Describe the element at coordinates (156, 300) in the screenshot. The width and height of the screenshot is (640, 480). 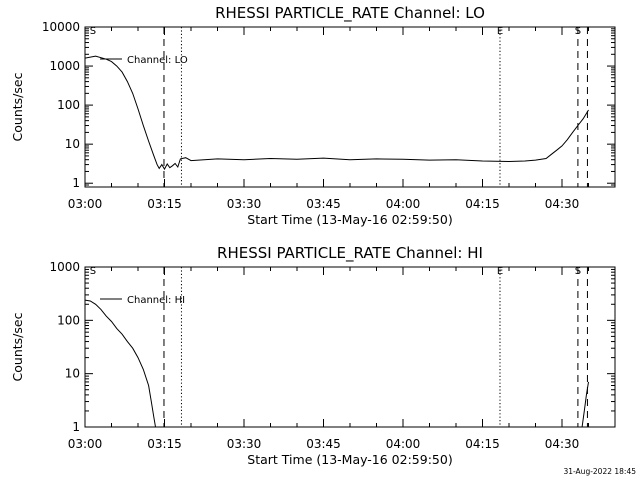
I see `legend-label: Channel: HI` at that location.